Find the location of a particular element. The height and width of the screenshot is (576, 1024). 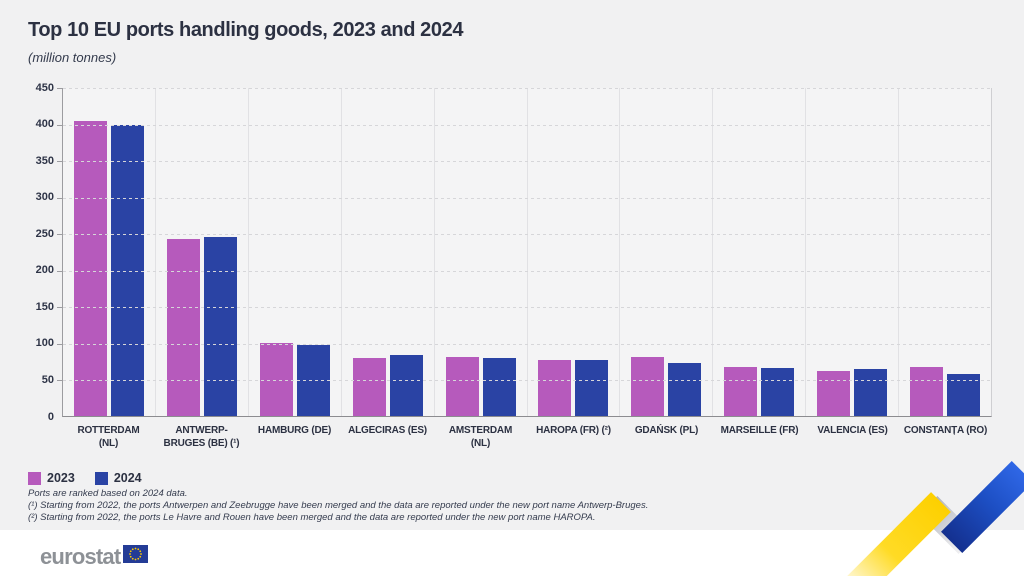

x-axis-label: ANTWERP- BRUGES (BE) (¹) is located at coordinates (201, 437).